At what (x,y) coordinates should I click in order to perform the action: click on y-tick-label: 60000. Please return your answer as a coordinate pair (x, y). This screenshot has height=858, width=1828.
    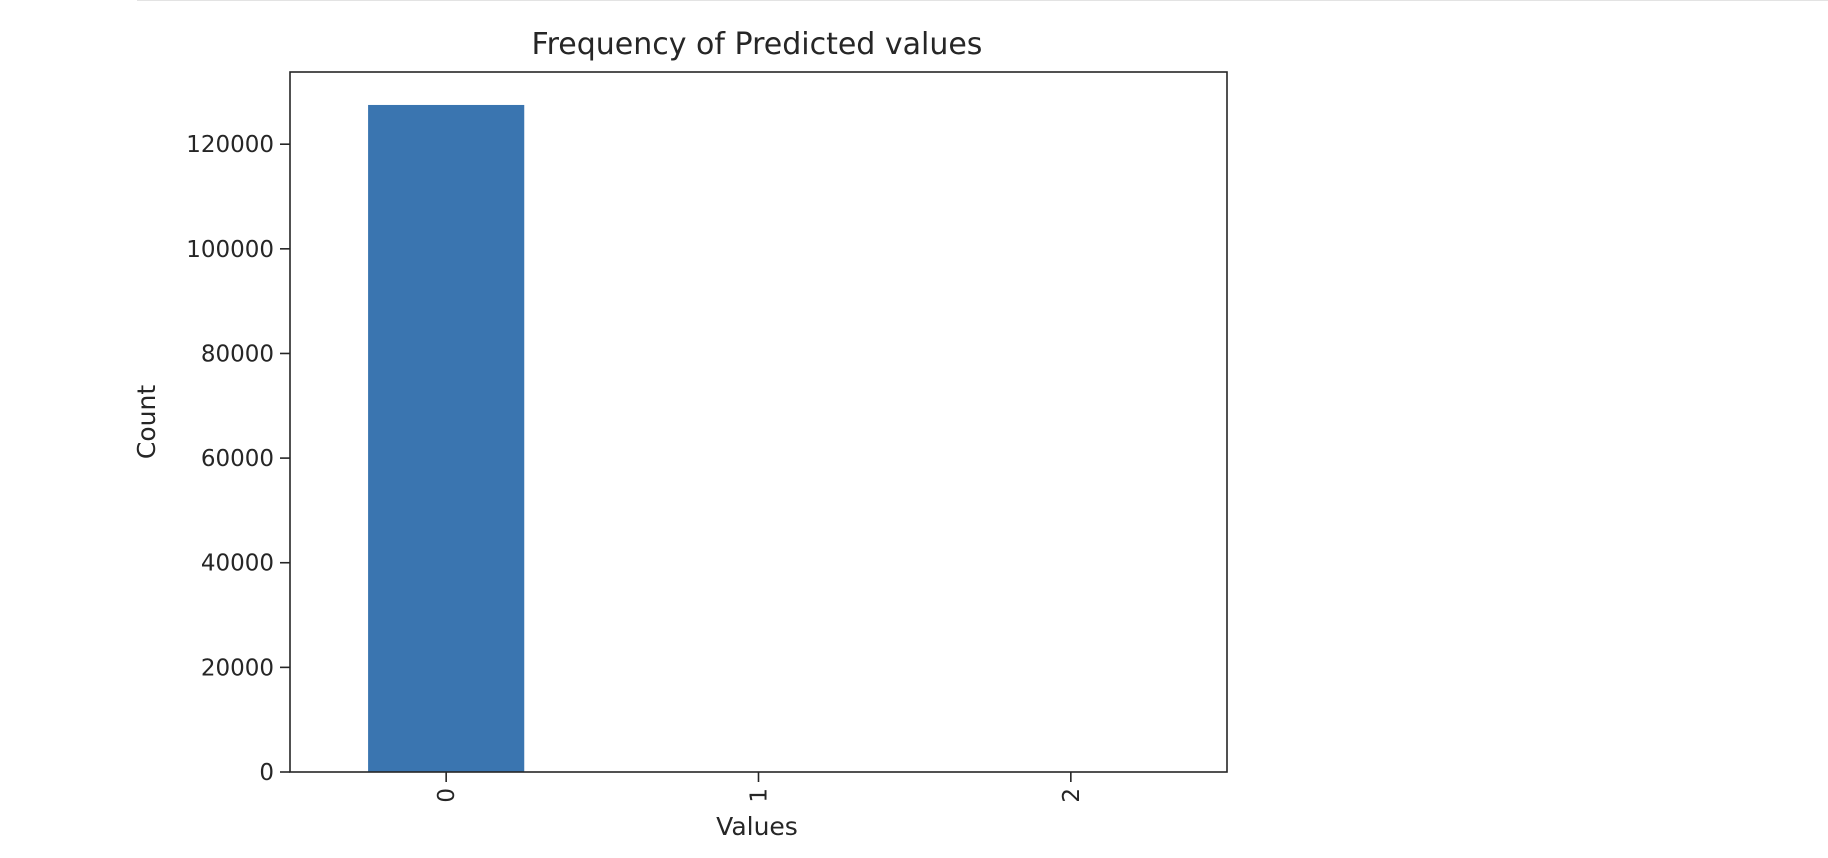
    Looking at the image, I should click on (237, 459).